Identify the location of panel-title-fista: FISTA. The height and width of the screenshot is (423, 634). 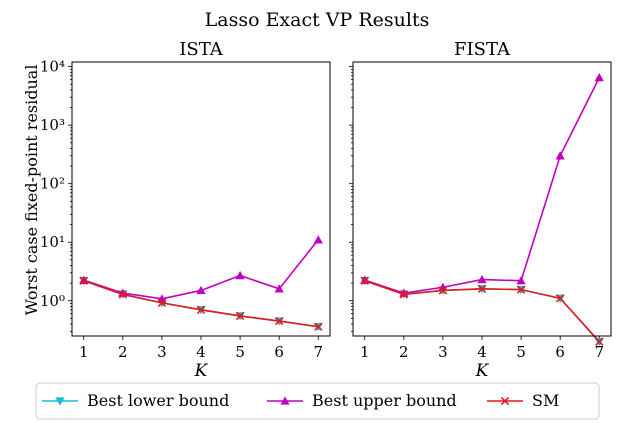
(482, 49).